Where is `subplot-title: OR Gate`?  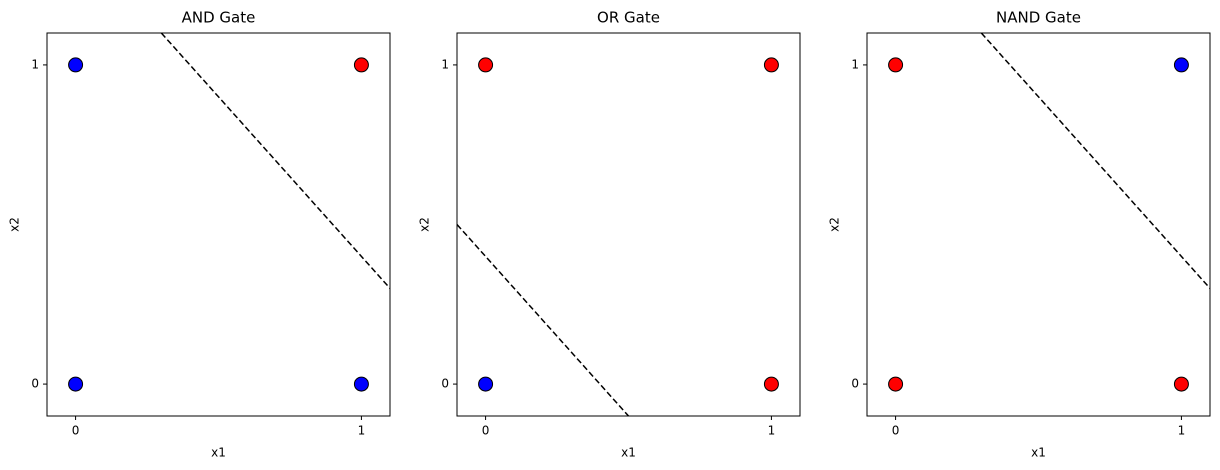
subplot-title: OR Gate is located at coordinates (628, 18).